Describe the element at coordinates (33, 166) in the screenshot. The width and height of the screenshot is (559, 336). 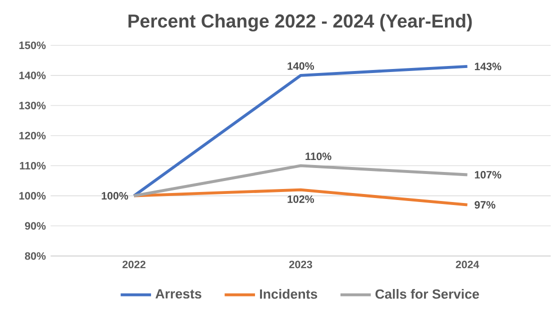
I see `y-tick-label: 110%` at that location.